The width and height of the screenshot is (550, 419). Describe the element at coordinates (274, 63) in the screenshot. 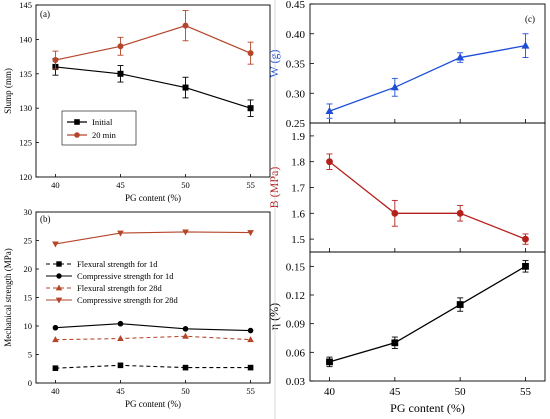

I see `panel-c-ylabel-W: W (g)` at that location.